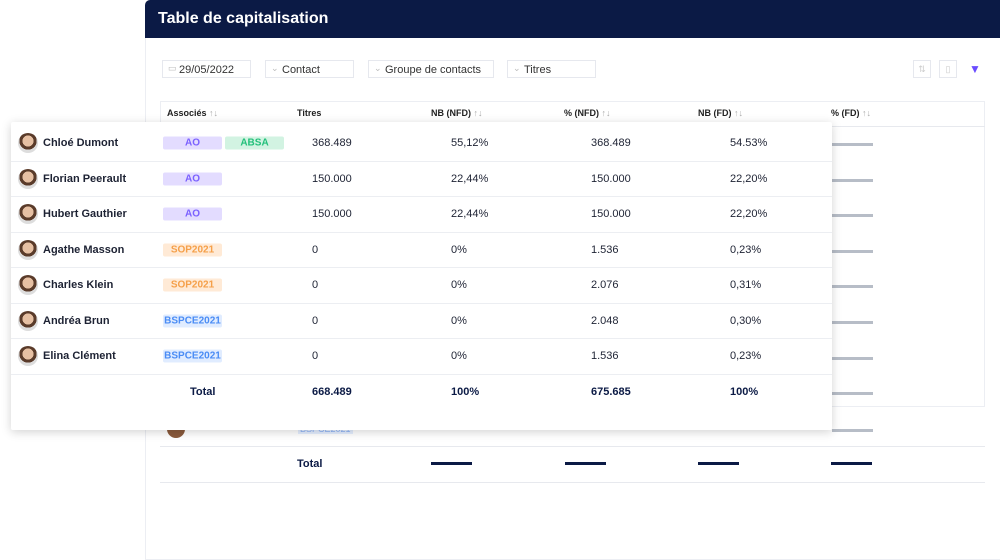 The height and width of the screenshot is (560, 1000). Describe the element at coordinates (605, 249) in the screenshot. I see `nb-fd-cell: 1.536` at that location.